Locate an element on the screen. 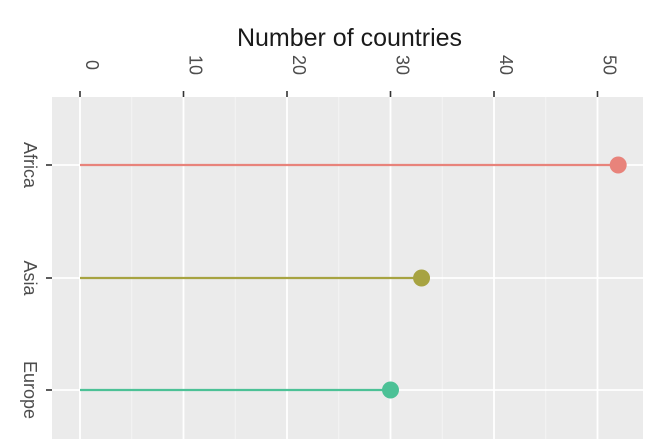 This screenshot has height=439, width=666. category-label-europe: Europe is located at coordinates (30, 390).